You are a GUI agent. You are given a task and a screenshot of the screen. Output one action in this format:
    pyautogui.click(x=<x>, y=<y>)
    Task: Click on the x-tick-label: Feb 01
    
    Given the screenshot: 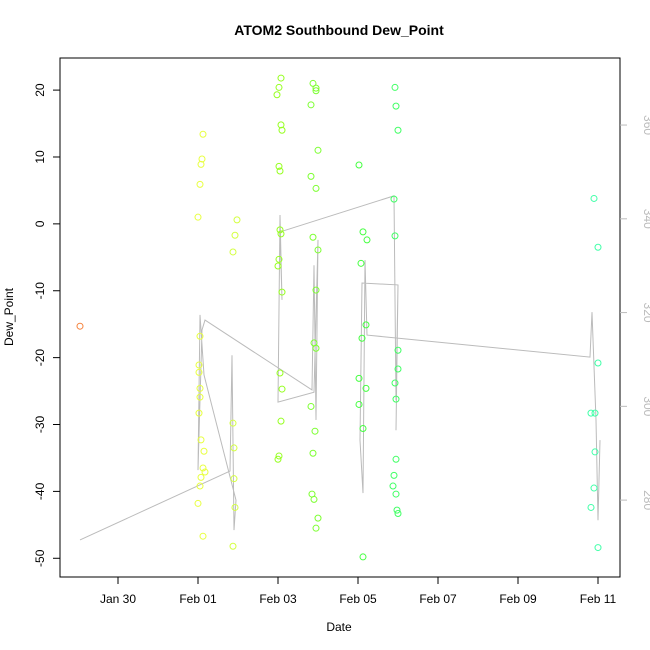 What is the action you would take?
    pyautogui.click(x=198, y=599)
    